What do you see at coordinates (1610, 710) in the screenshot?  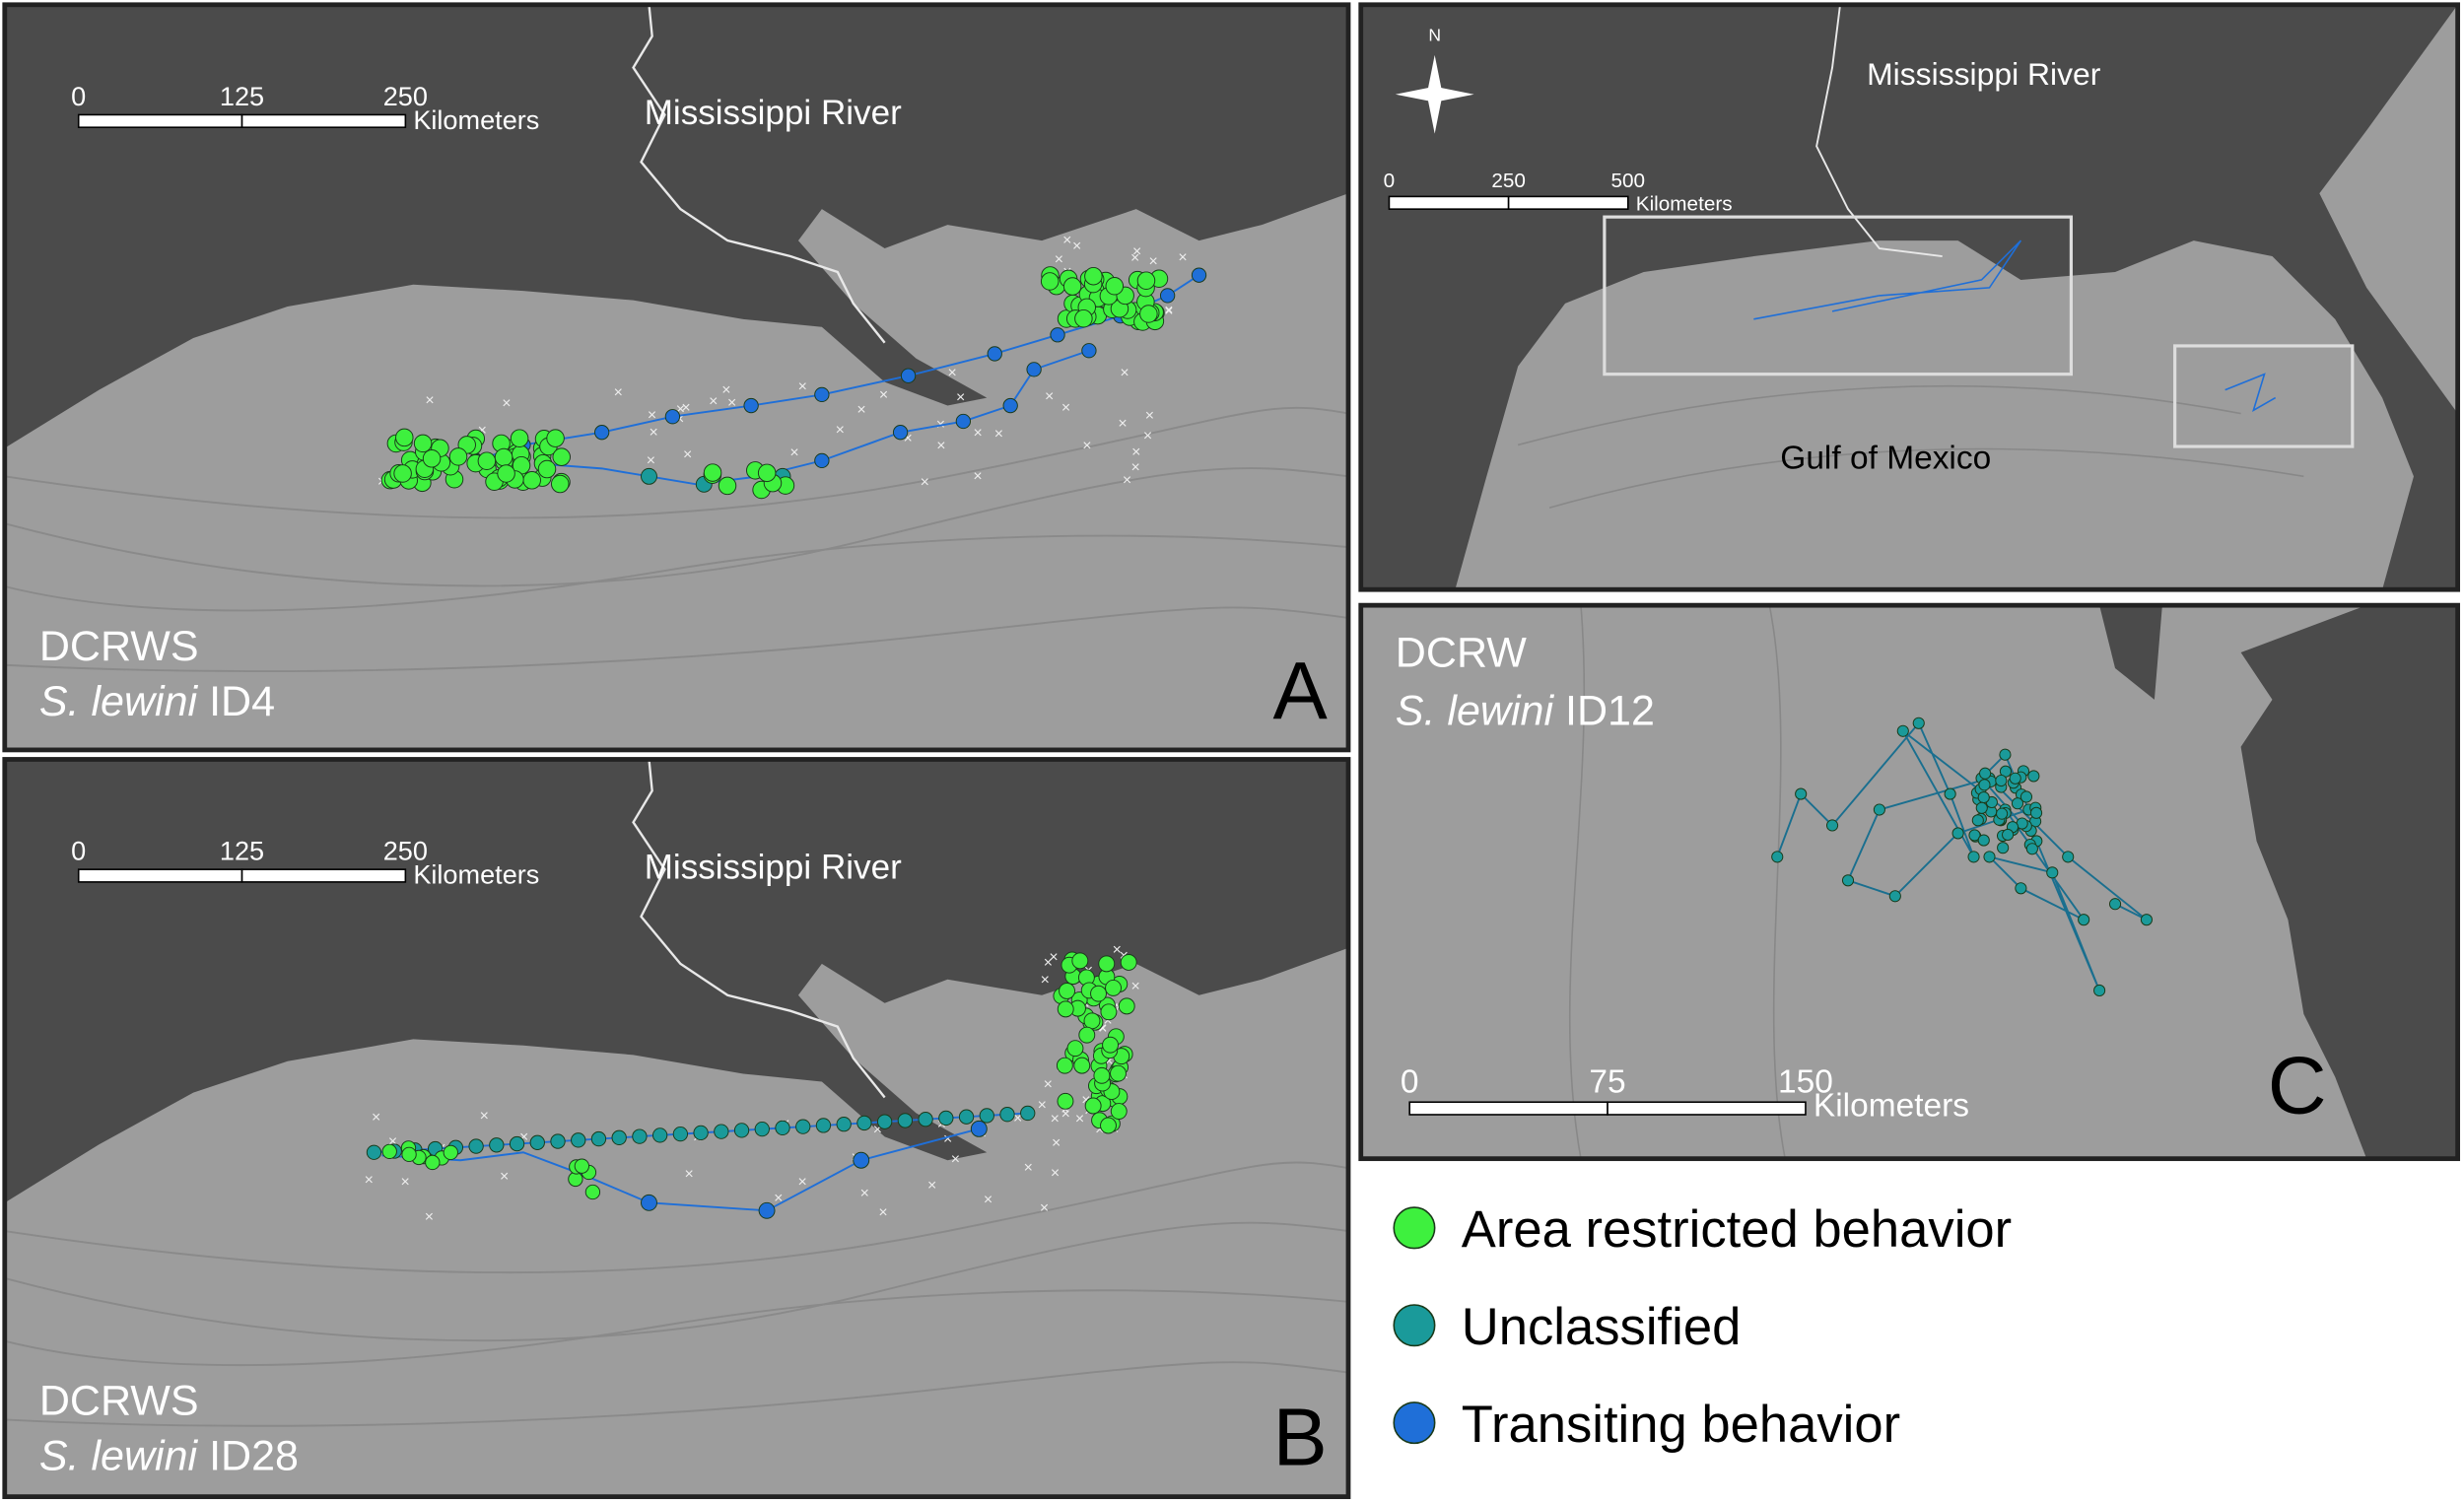 I see `animal-id: ID12` at bounding box center [1610, 710].